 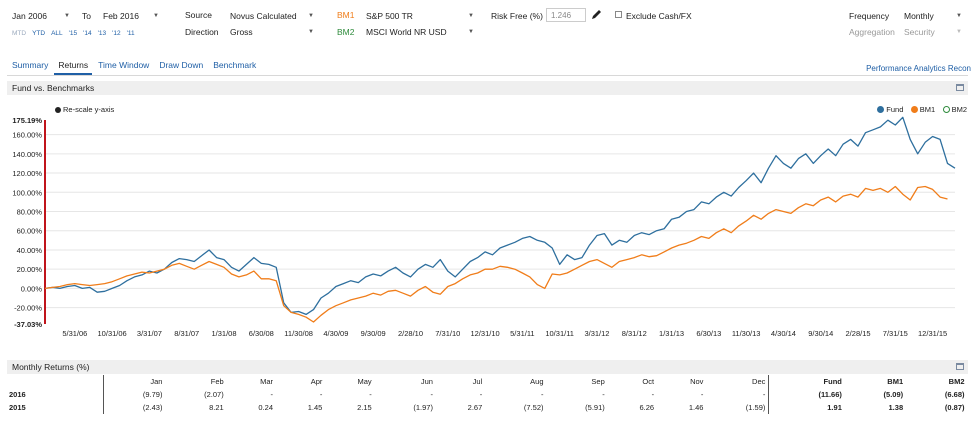 What do you see at coordinates (19, 33) in the screenshot?
I see `quick-range-mtd: MTD` at bounding box center [19, 33].